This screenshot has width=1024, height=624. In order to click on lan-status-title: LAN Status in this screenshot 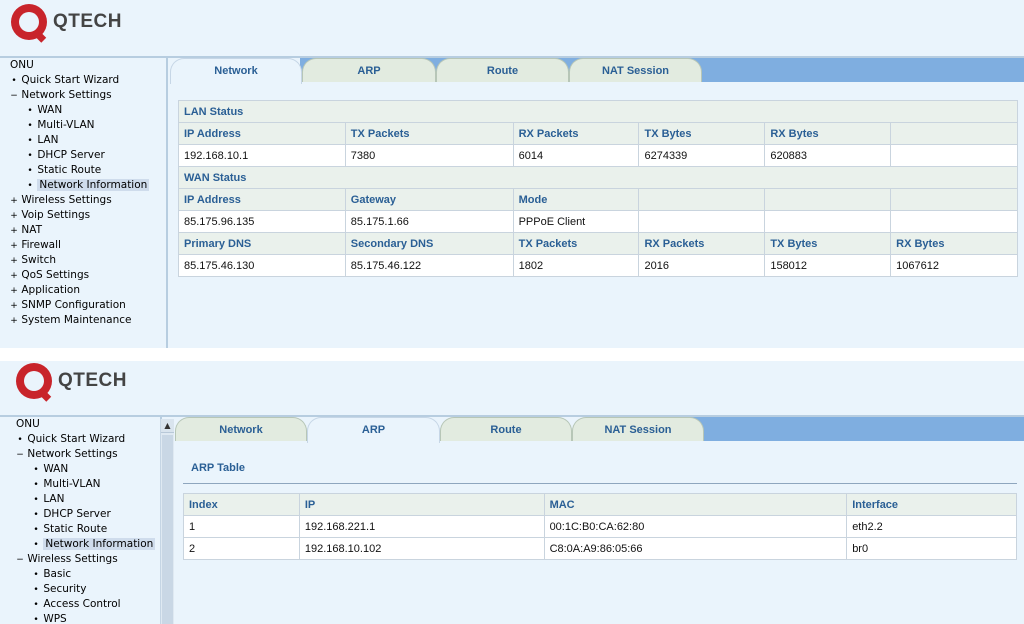, I will do `click(598, 111)`.